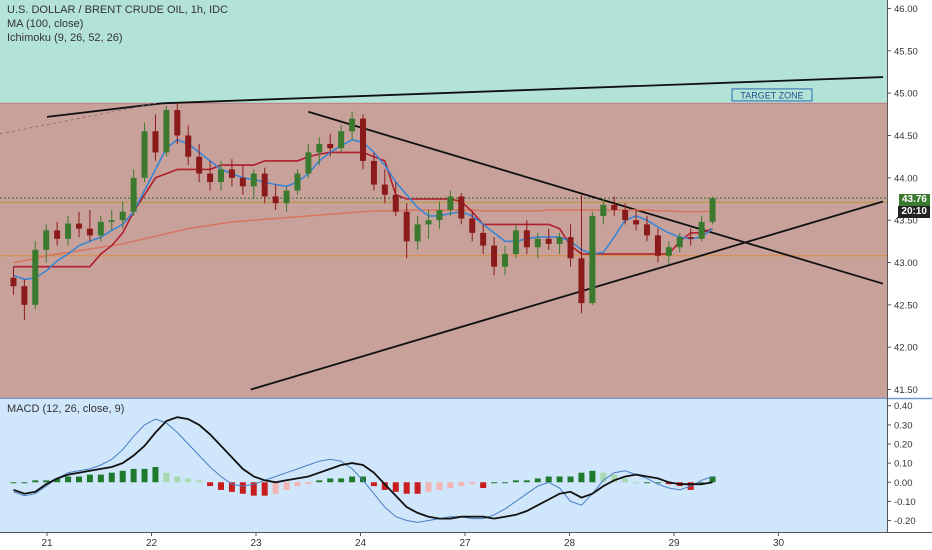 The height and width of the screenshot is (550, 932). I want to click on macd-tick-label-4: 0.00, so click(903, 483).